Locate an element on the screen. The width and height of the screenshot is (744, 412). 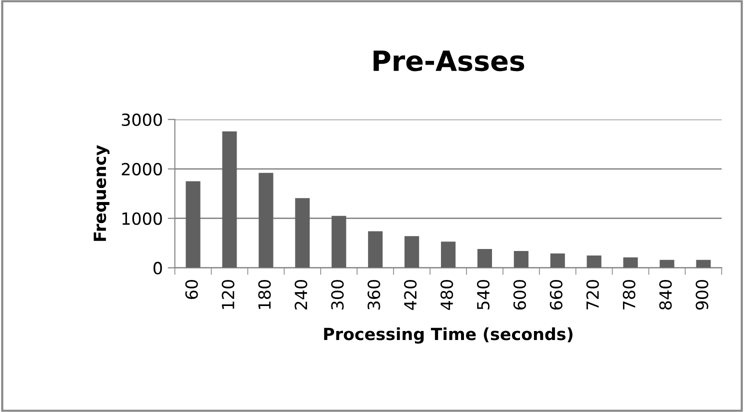
y-tick-label: 0 is located at coordinates (158, 268).